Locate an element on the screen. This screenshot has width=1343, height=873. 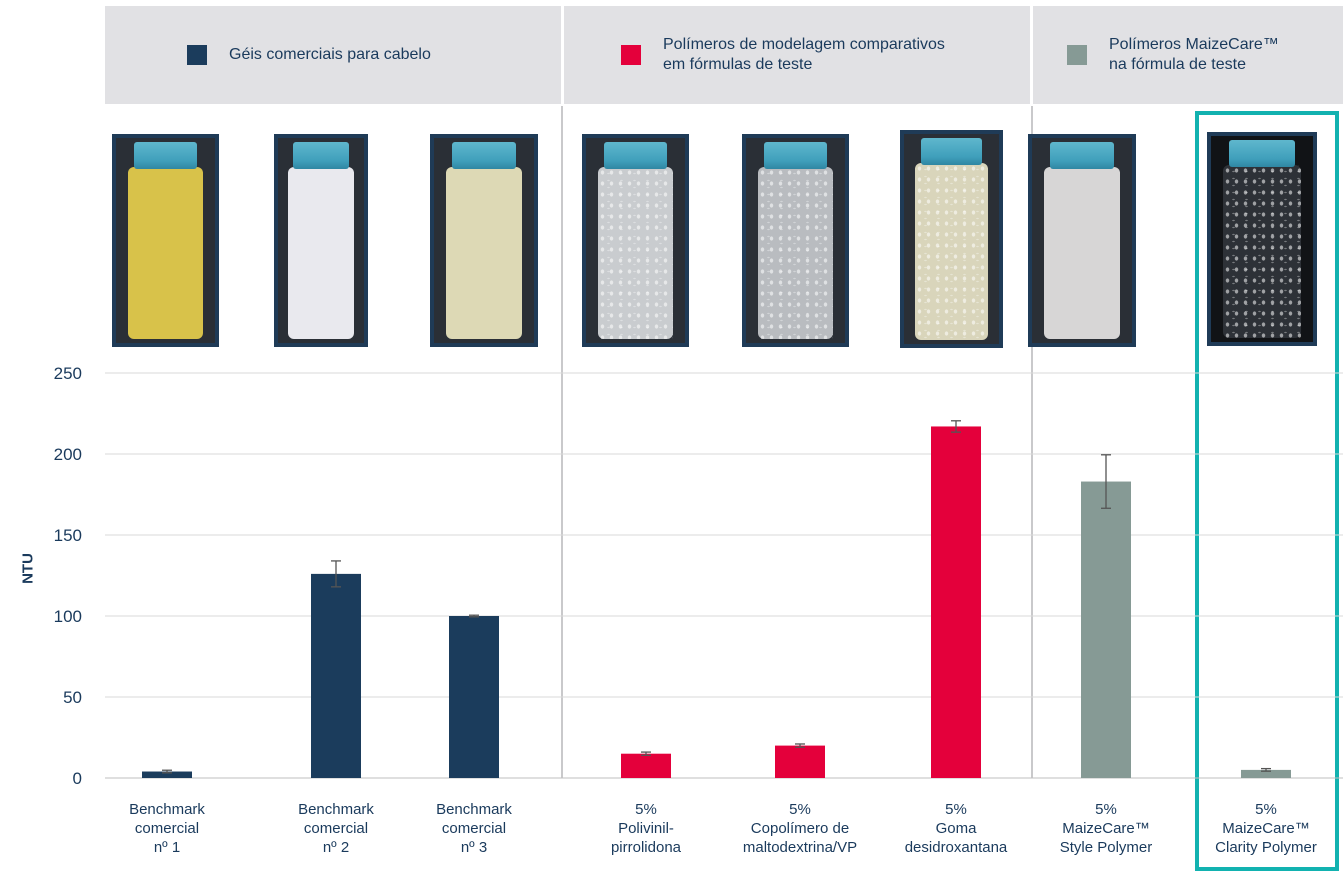
legend-label-commercial: Géis comerciais para cabelo is located at coordinates (330, 54).